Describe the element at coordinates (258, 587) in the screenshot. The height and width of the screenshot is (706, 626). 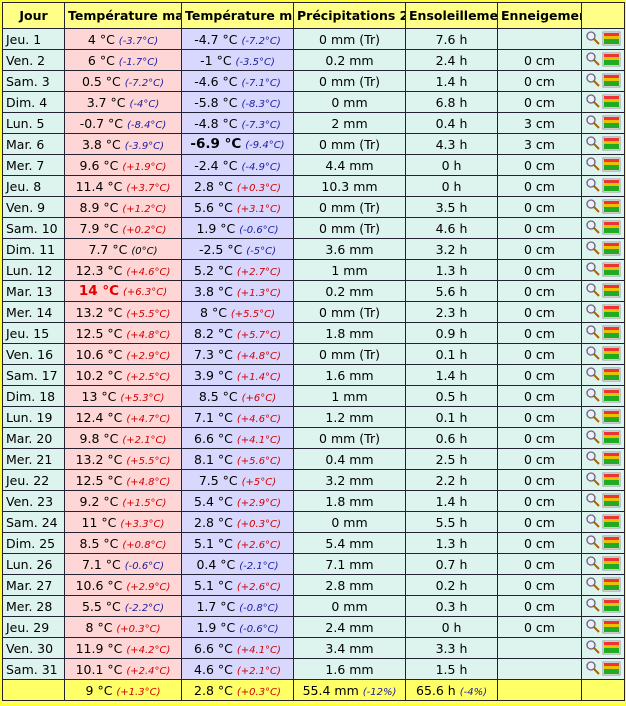
I see `anomaly: (+2.6°C)` at that location.